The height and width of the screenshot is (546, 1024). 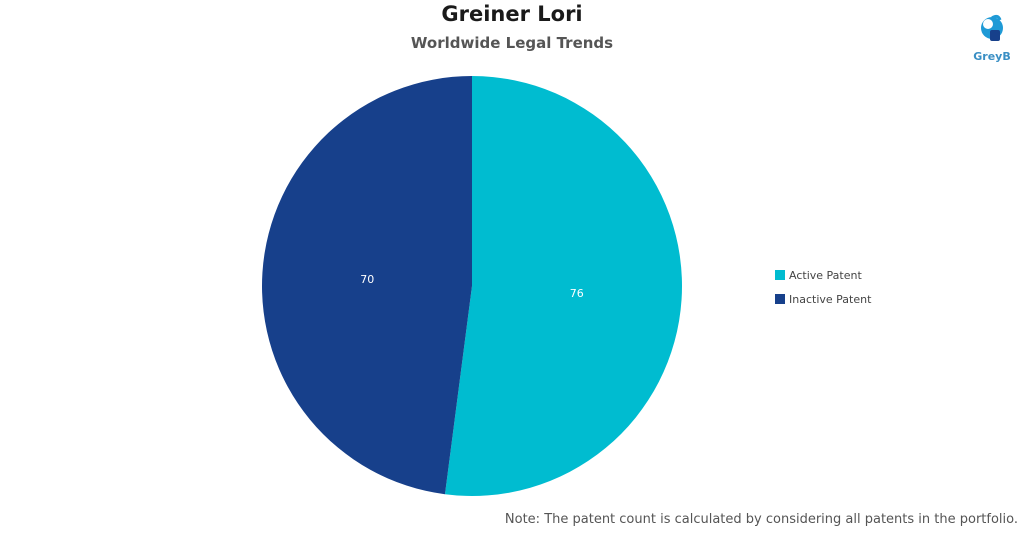 What do you see at coordinates (780, 299) in the screenshot?
I see `legend-swatch-inactive` at bounding box center [780, 299].